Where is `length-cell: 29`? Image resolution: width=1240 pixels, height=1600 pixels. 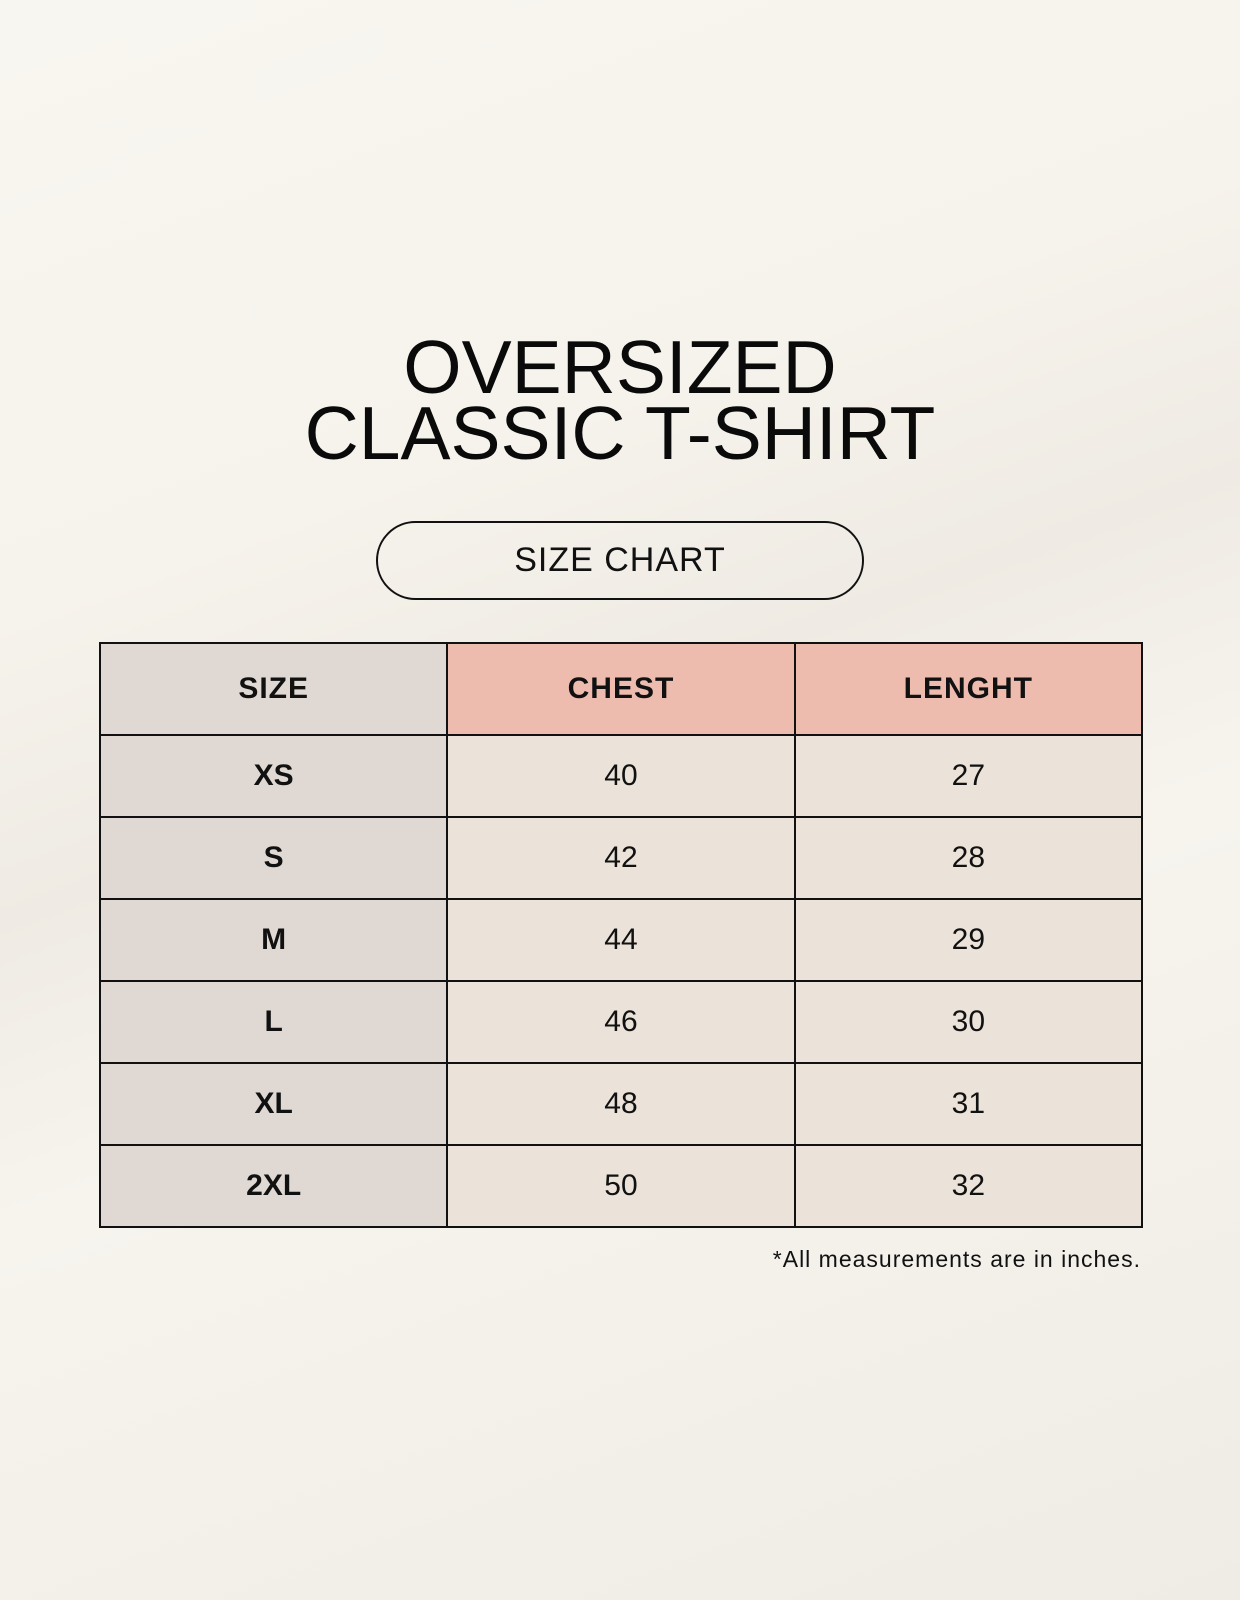 length-cell: 29 is located at coordinates (968, 940).